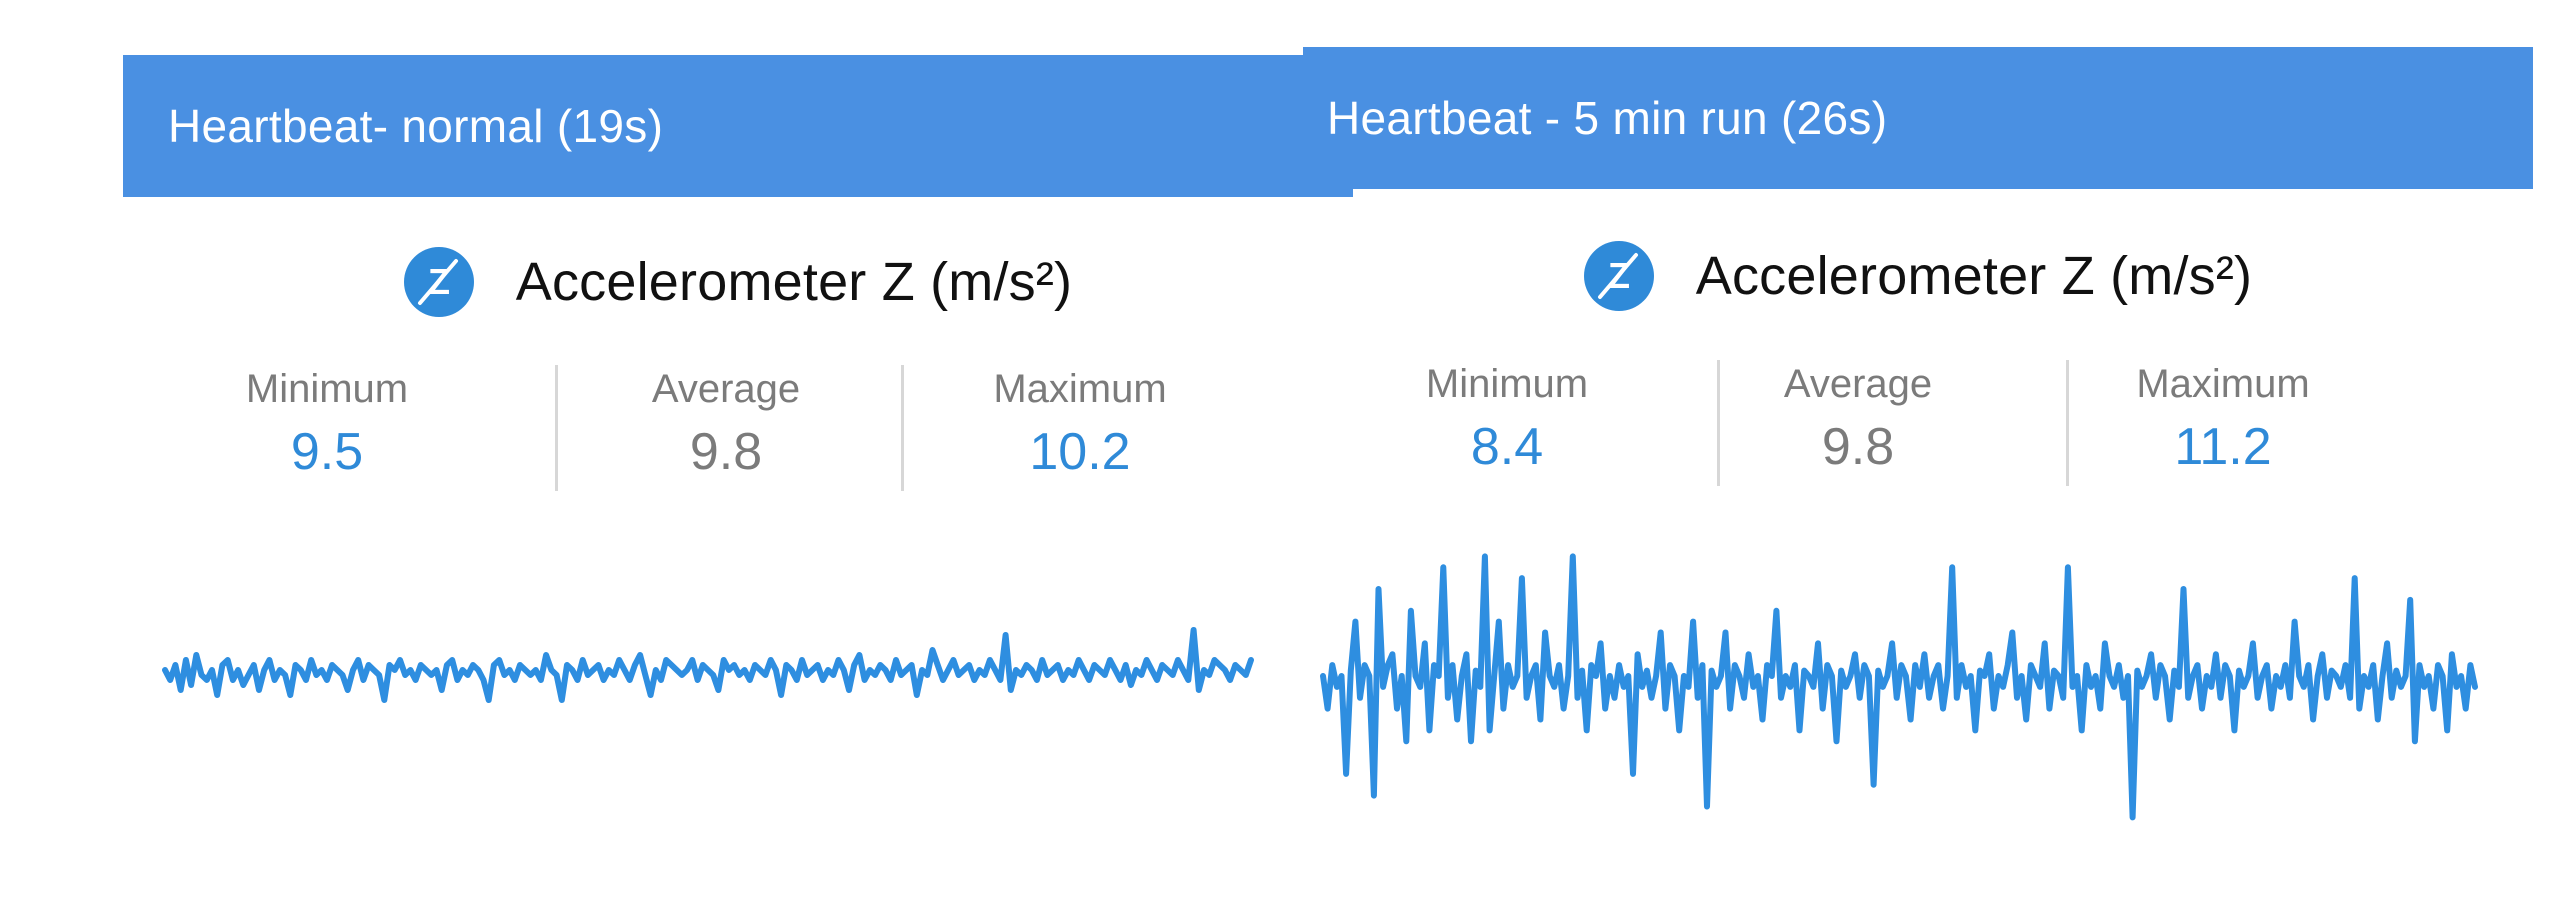  What do you see at coordinates (327, 452) in the screenshot?
I see `stat-minimum-value: 9.5` at bounding box center [327, 452].